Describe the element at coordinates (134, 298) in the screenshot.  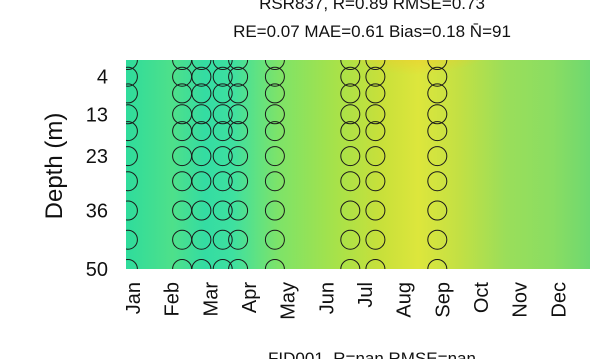
I see `x-tick-label-jan: Jan` at that location.